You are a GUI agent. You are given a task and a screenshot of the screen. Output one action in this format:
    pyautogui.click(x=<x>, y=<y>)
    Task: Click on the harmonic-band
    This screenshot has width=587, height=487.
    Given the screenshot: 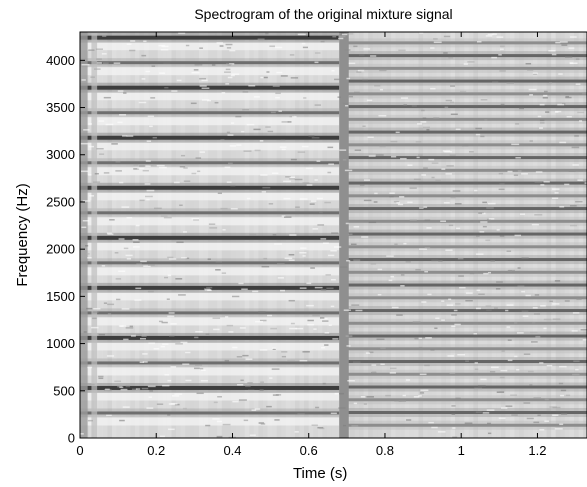 What is the action you would take?
    pyautogui.click(x=466, y=298)
    